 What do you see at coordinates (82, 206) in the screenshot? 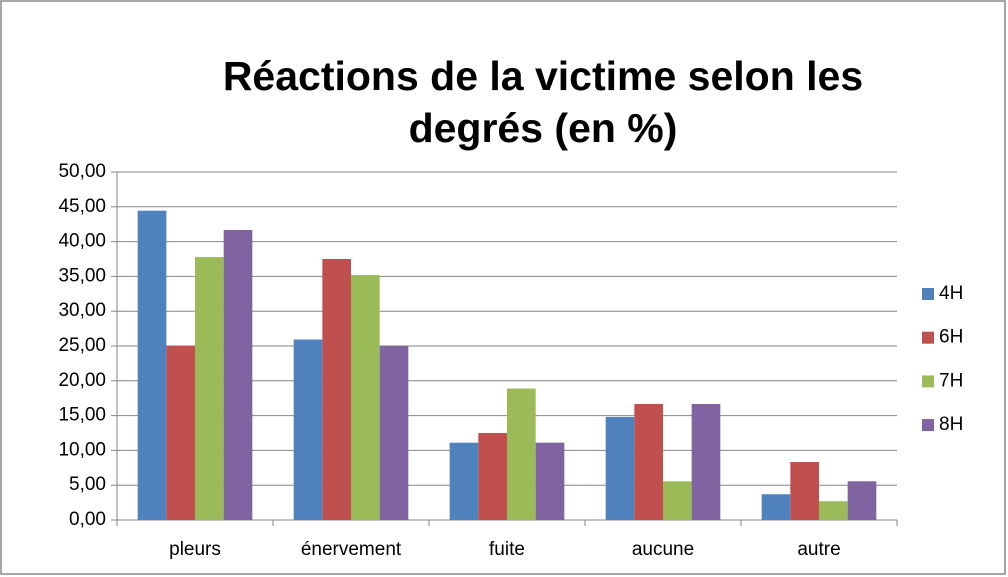
I see `y-tick-label: 45,00` at bounding box center [82, 206].